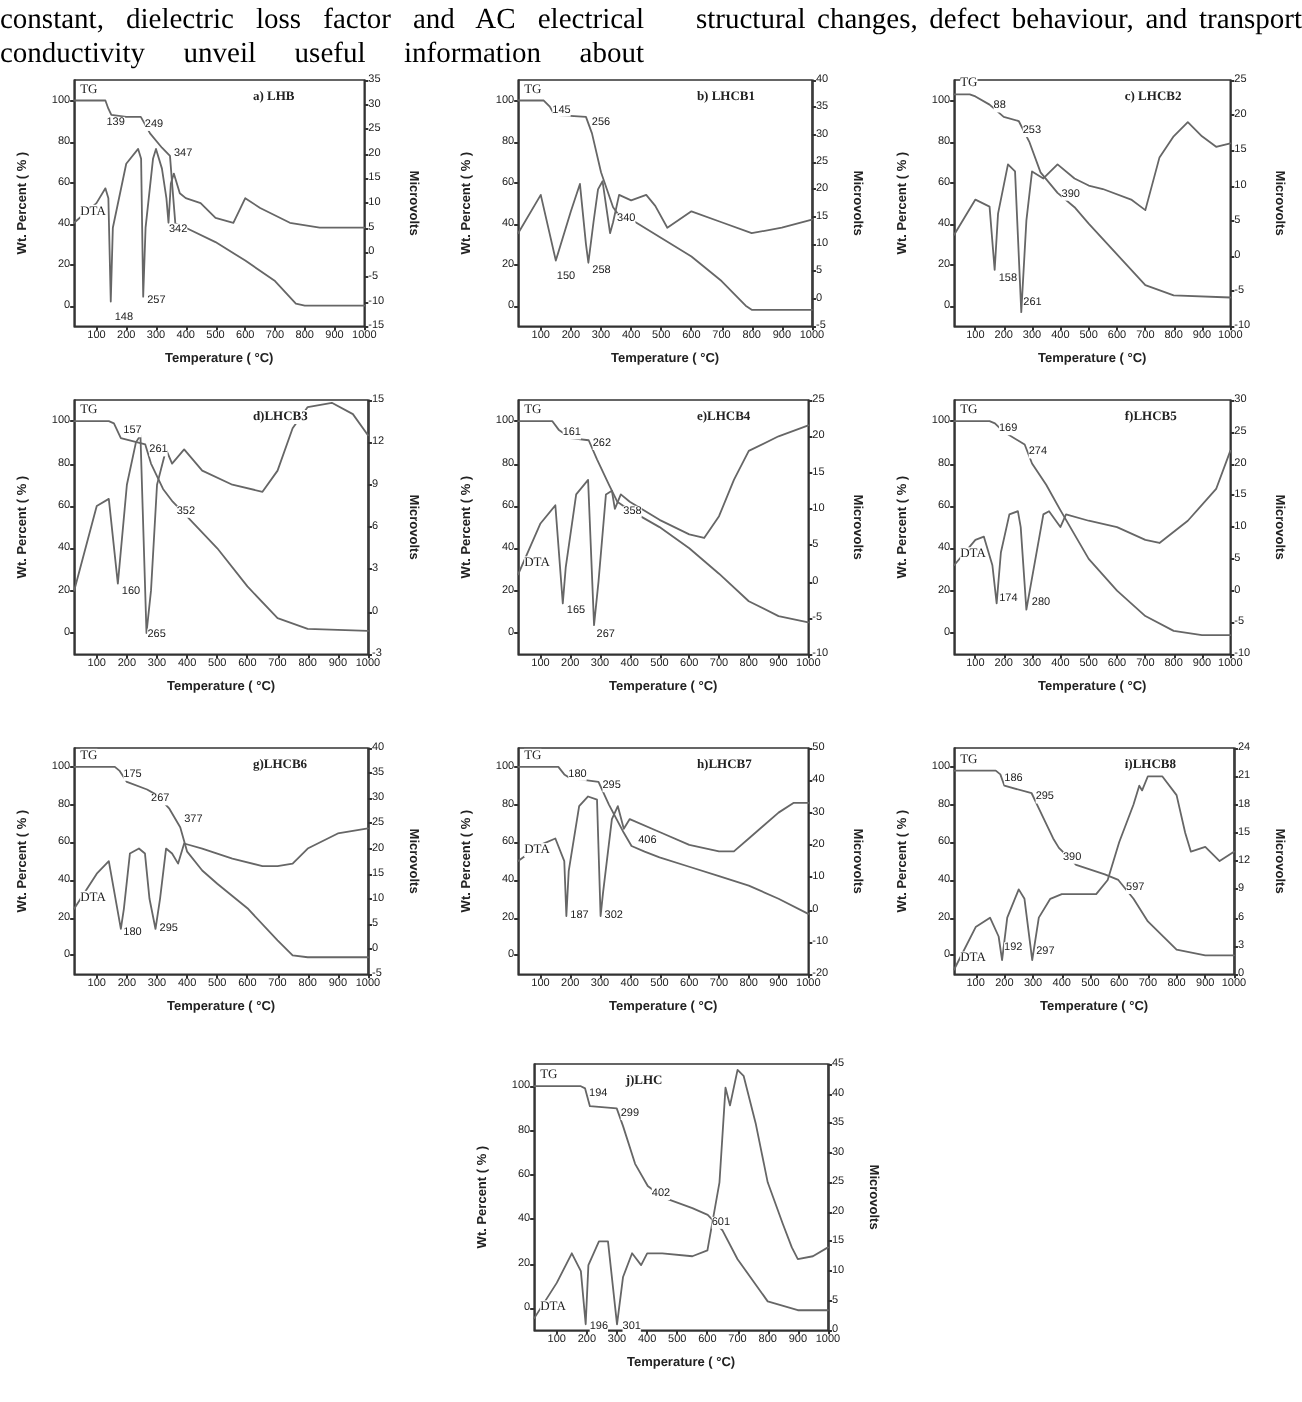  What do you see at coordinates (322, 38) in the screenshot?
I see `text: constant, dielectric loss factor and AC electrical conductivity unveil useful information about` at bounding box center [322, 38].